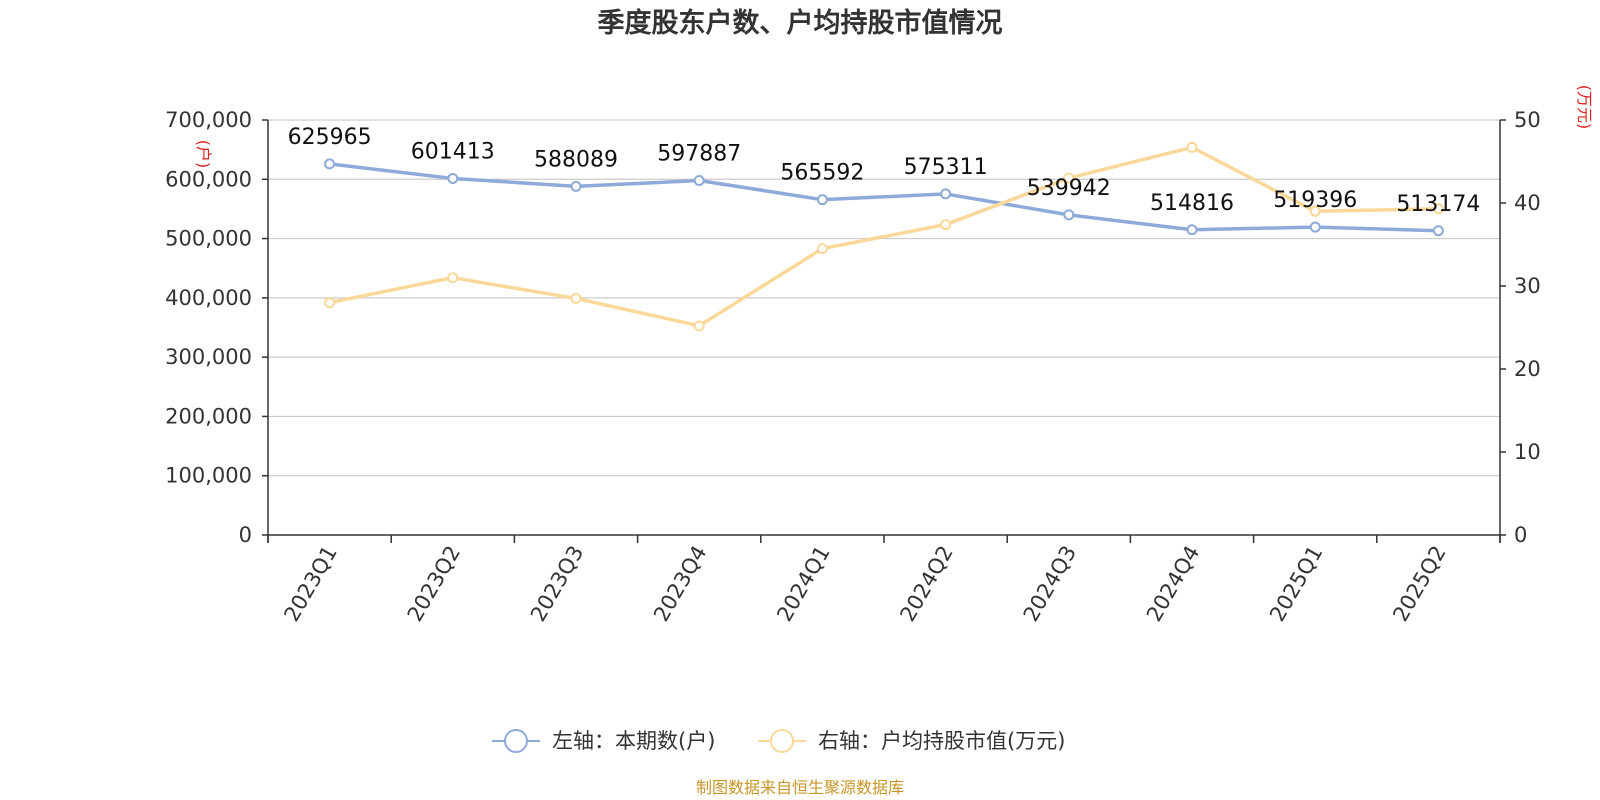 The width and height of the screenshot is (1600, 800). What do you see at coordinates (1527, 120) in the screenshot?
I see `right-axis-tick-label: 50` at bounding box center [1527, 120].